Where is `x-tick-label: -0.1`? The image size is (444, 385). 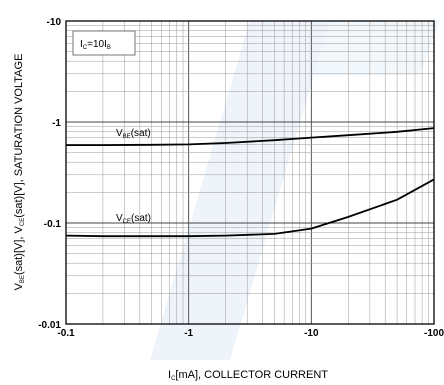 x-tick-label: -0.1 is located at coordinates (66, 333).